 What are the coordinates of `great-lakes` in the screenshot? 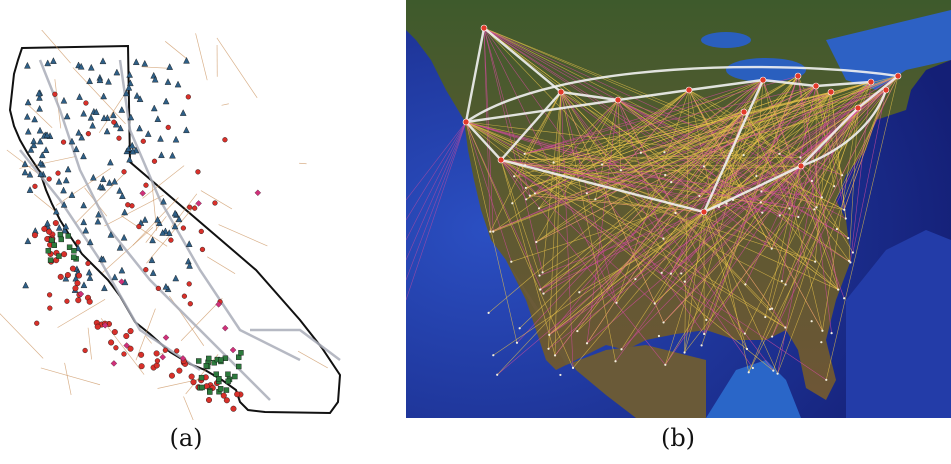 It's located at (766, 70).